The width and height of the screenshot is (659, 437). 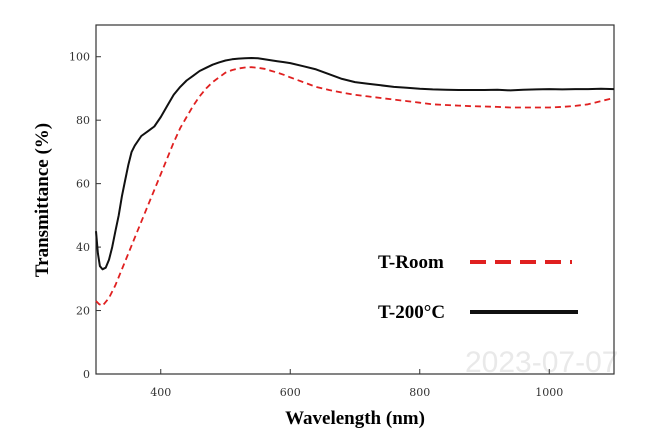 I want to click on y-axis-title: Transmittance (%), so click(x=42, y=200).